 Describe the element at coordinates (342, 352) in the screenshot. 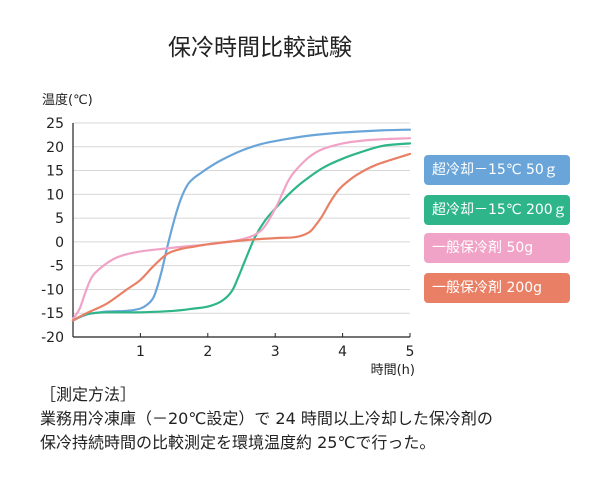

I see `x-tick-label: 4` at that location.